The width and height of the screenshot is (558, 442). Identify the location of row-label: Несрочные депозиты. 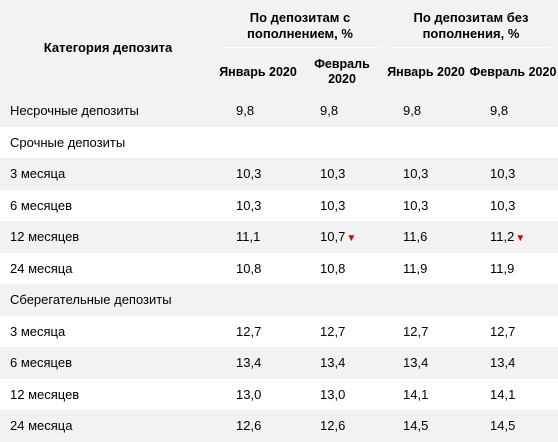
(74, 110).